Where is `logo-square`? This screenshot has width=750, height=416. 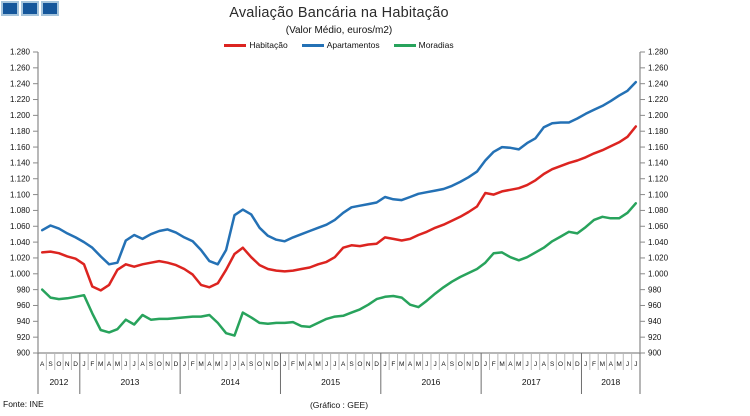
logo-square is located at coordinates (10, 8).